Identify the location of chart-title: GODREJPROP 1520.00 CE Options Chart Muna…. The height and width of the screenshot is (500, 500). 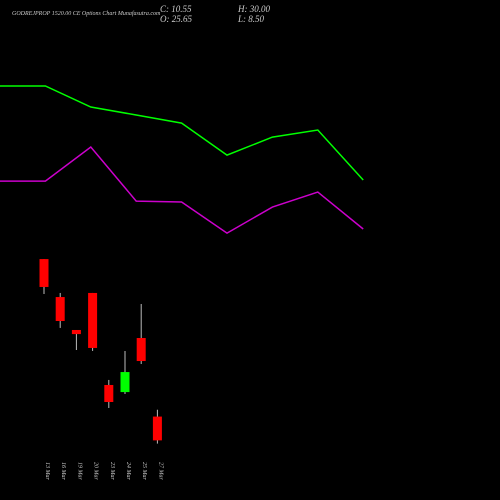
(86, 13).